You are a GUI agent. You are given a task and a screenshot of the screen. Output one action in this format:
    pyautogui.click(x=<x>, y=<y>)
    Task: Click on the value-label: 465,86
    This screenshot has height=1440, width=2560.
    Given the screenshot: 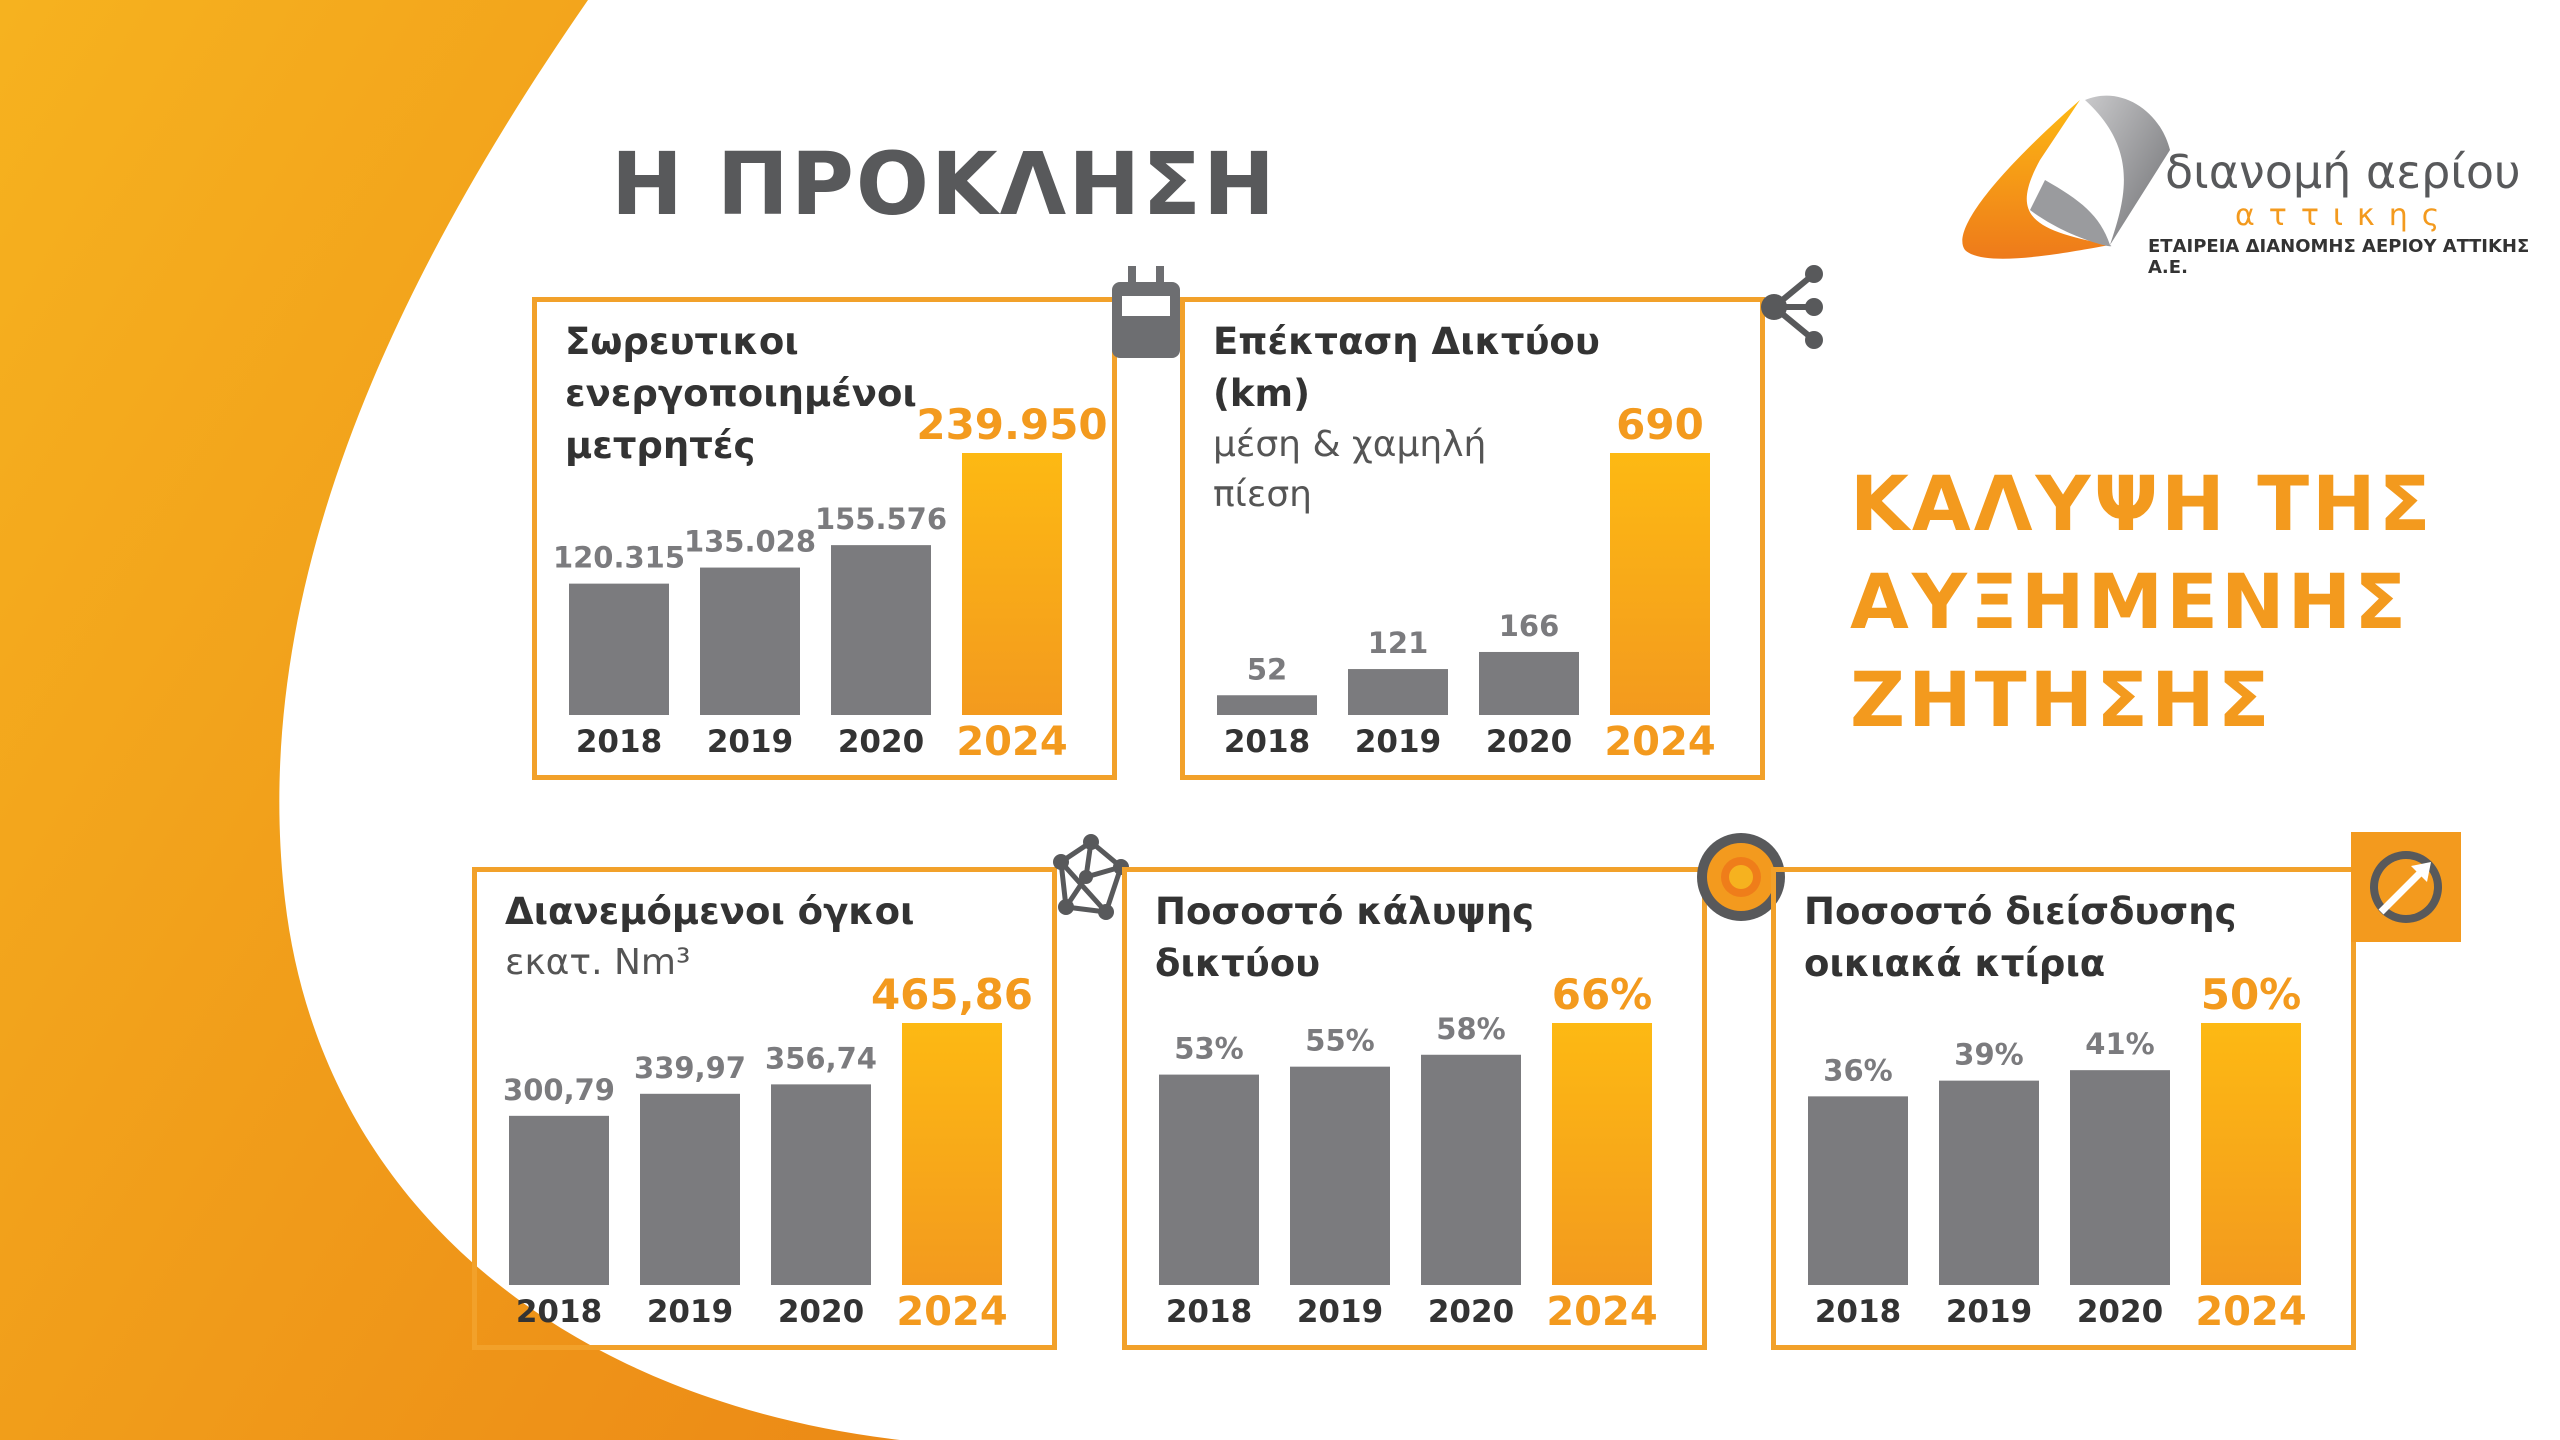 What is the action you would take?
    pyautogui.click(x=952, y=994)
    